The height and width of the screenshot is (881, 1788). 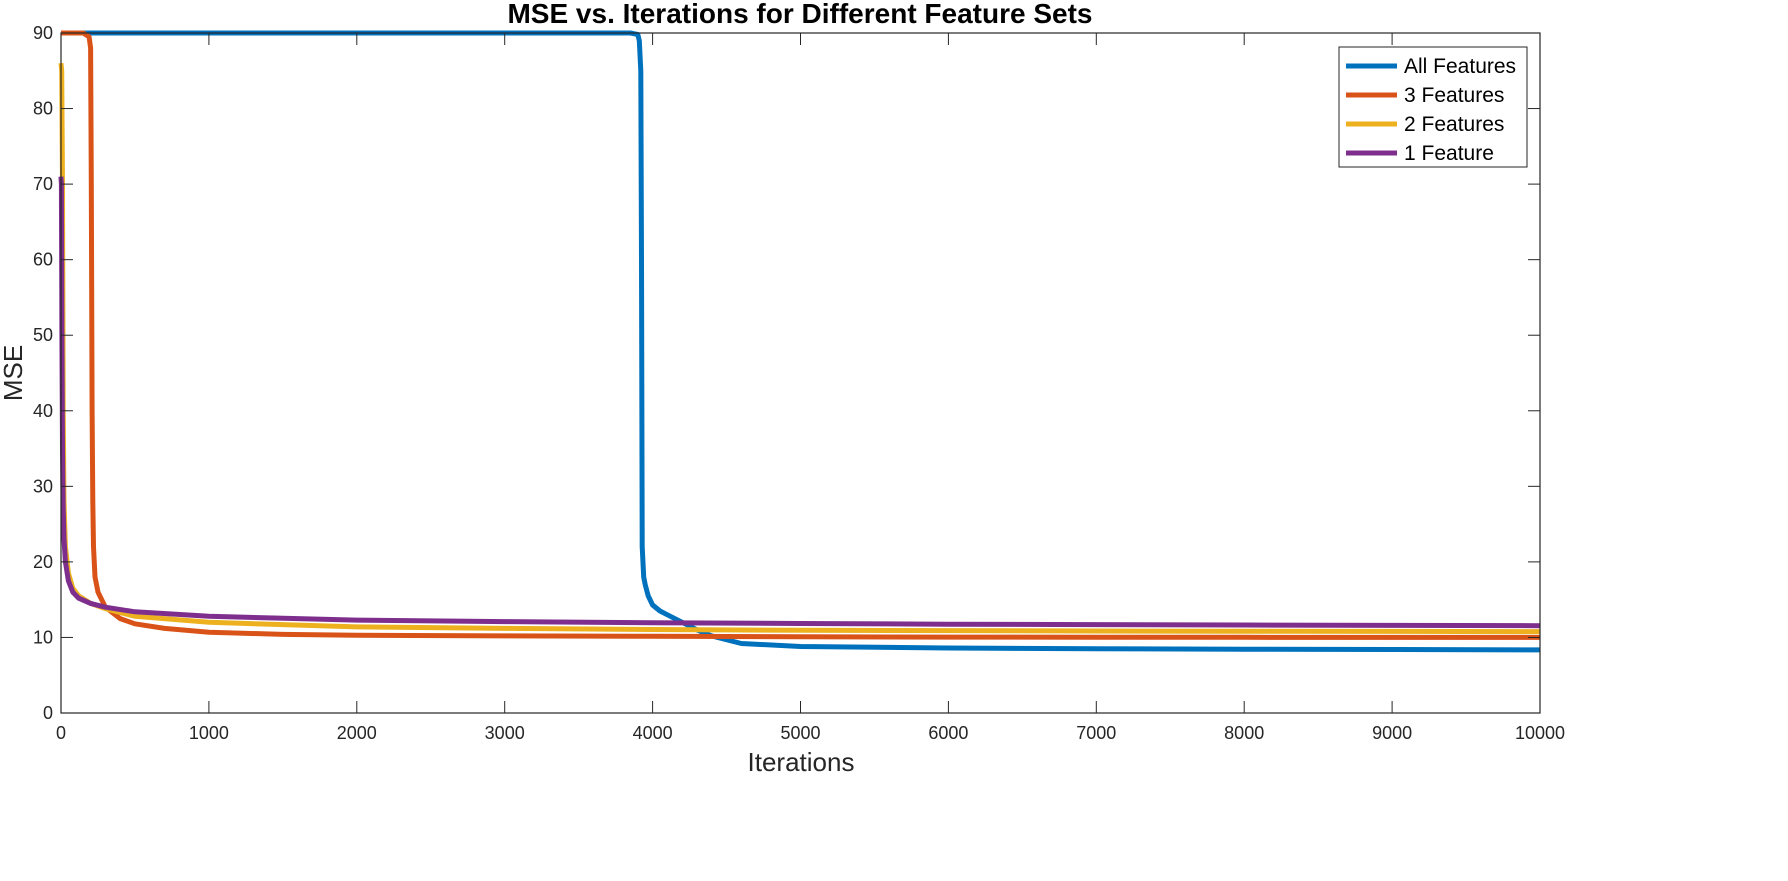 What do you see at coordinates (653, 733) in the screenshot?
I see `x-tick-label: 4000` at bounding box center [653, 733].